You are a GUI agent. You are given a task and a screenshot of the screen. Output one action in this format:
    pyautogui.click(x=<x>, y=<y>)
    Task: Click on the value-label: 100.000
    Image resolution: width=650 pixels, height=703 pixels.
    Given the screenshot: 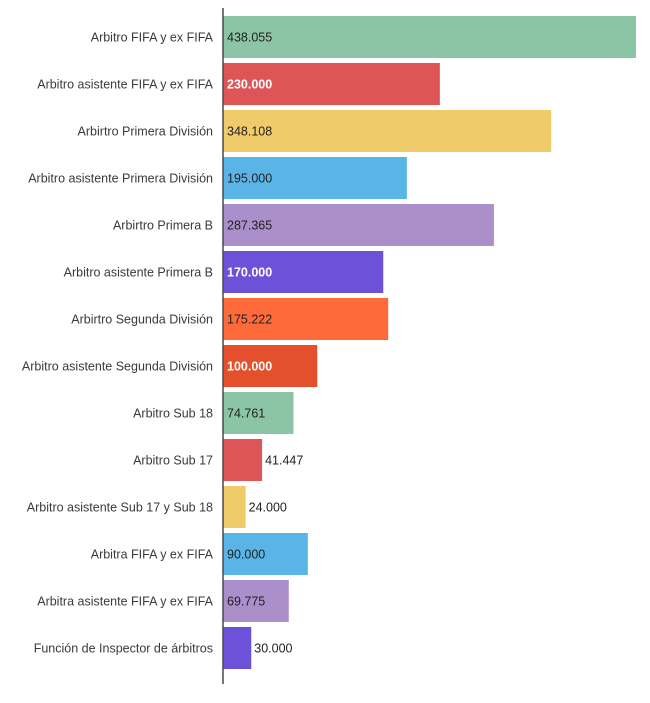 What is the action you would take?
    pyautogui.click(x=249, y=367)
    